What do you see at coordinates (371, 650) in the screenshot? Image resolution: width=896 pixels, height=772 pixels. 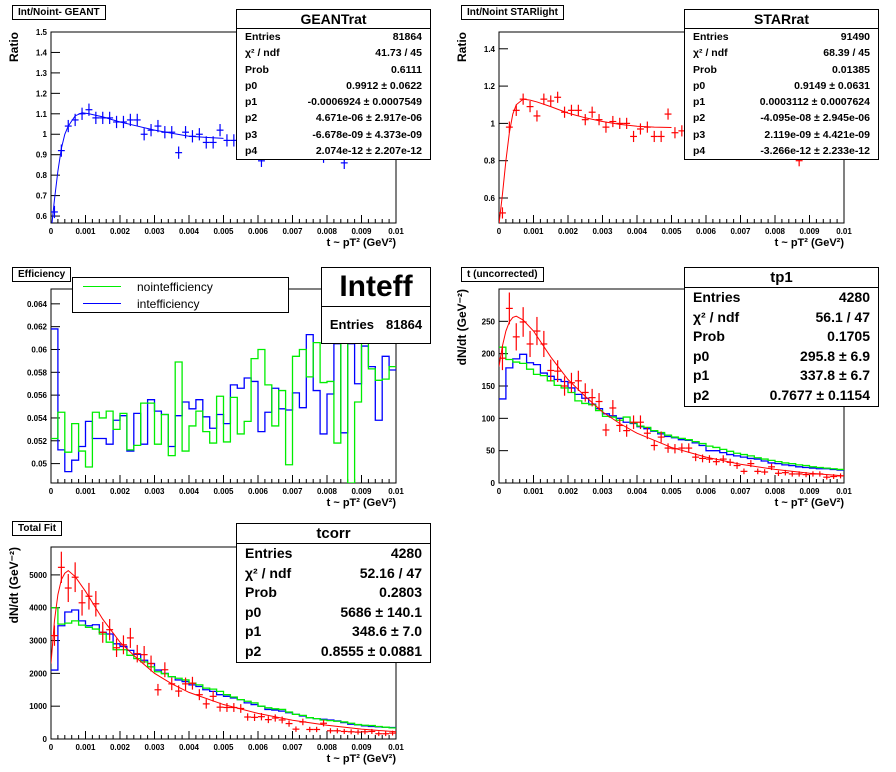 I see `stats-value: 0.8555 ± 0.0881` at bounding box center [371, 650].